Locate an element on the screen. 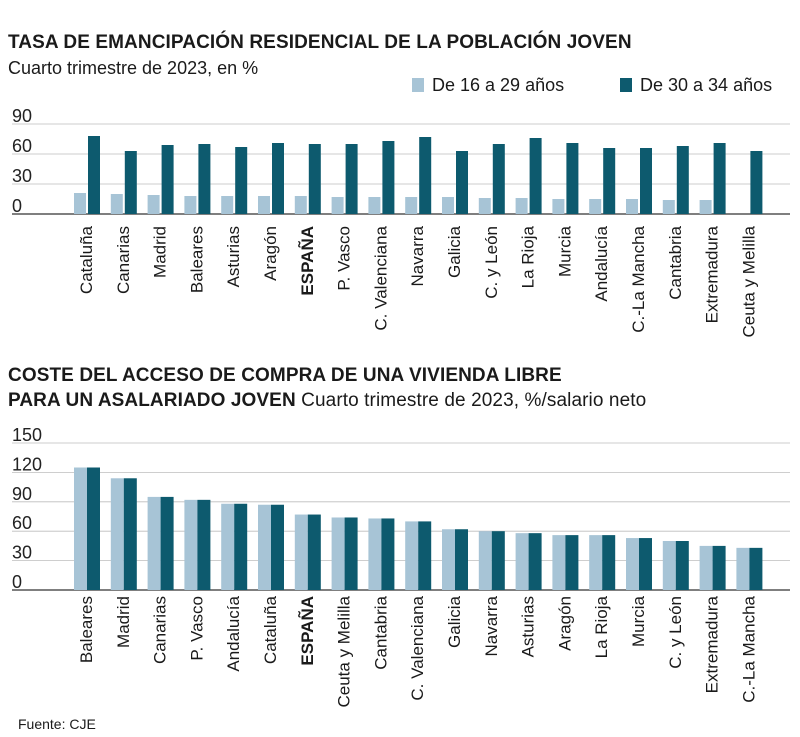 The height and width of the screenshot is (737, 800). chart1-ytick-label: 30 is located at coordinates (22, 176).